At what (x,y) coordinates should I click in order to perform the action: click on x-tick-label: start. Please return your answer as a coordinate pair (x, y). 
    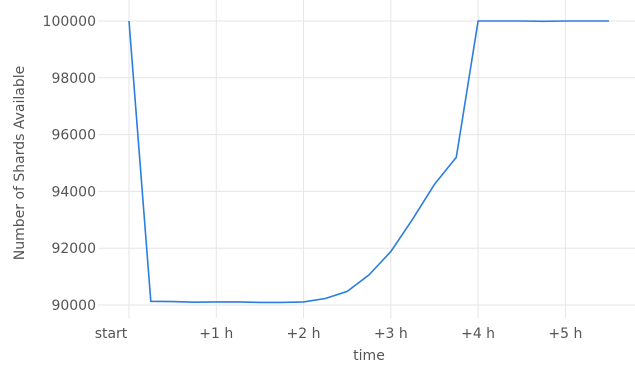
    Looking at the image, I should click on (111, 334).